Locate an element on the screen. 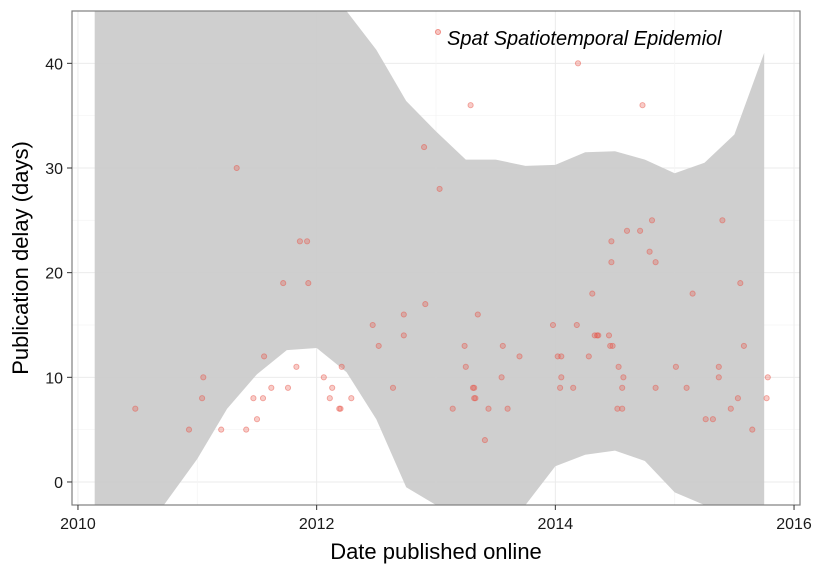 Image resolution: width=825 pixels, height=570 pixels. y-tick-label: 0 is located at coordinates (58, 483).